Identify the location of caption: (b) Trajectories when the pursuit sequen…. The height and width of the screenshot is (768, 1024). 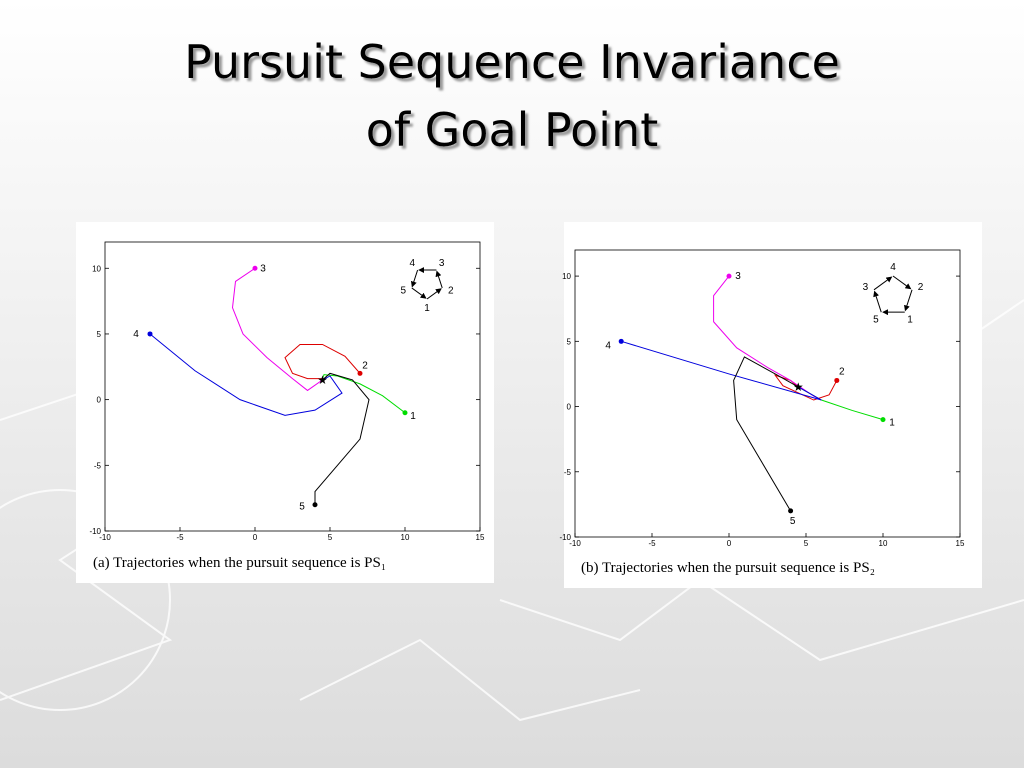
(728, 568).